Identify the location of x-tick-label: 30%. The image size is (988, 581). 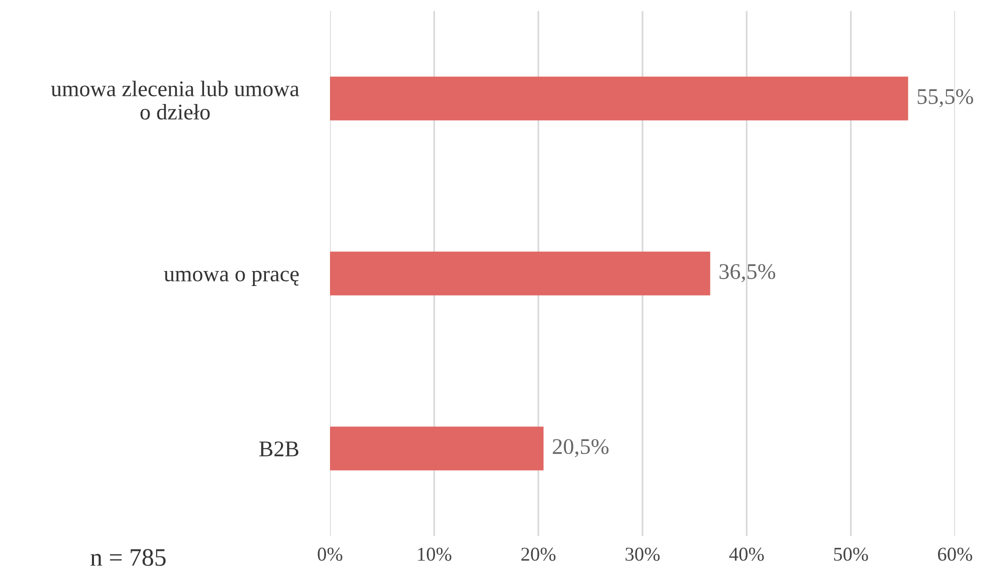
(643, 554).